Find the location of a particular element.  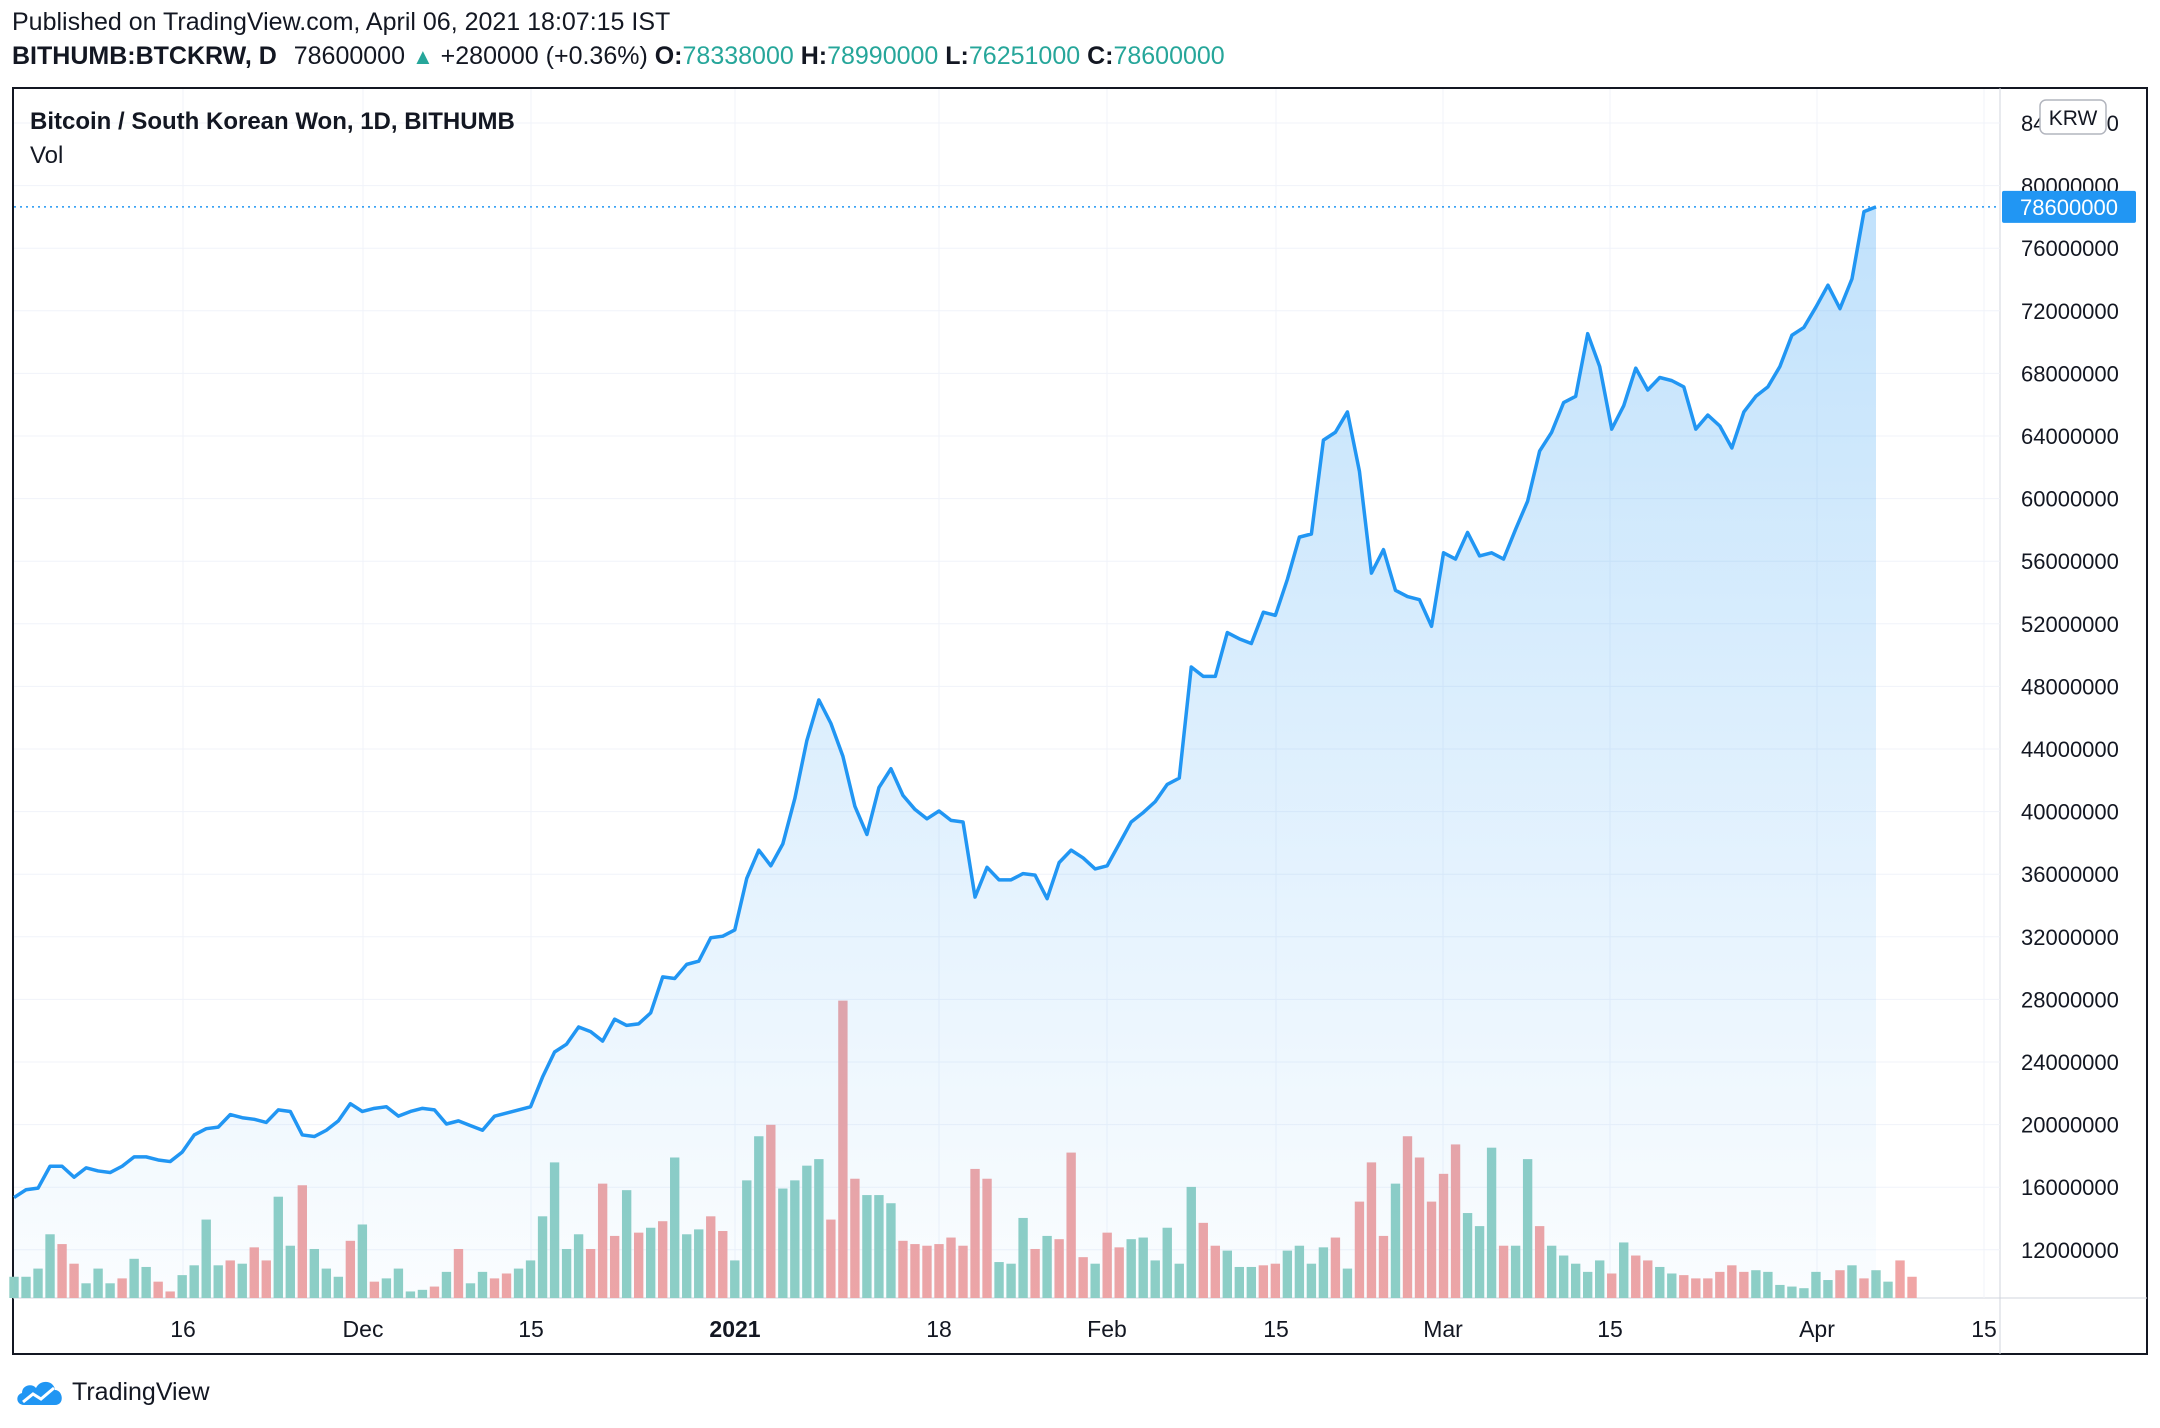

last-price-tag-text: 78600000 is located at coordinates (2069, 207).